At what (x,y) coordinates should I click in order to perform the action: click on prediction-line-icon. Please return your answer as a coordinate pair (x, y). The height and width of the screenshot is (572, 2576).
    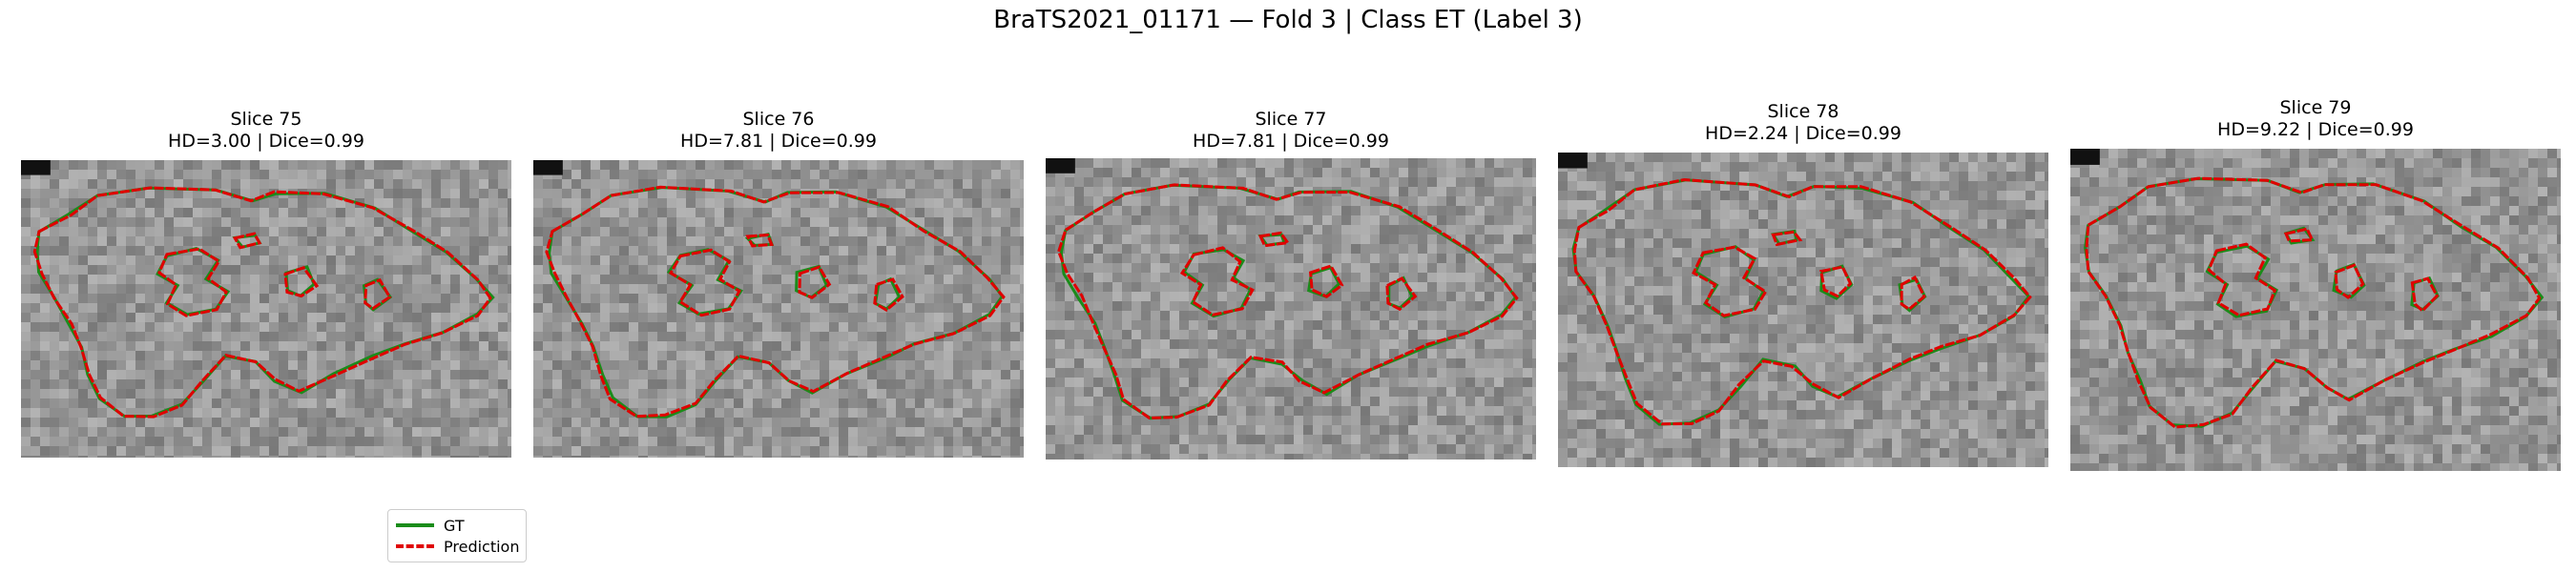
    Looking at the image, I should click on (415, 546).